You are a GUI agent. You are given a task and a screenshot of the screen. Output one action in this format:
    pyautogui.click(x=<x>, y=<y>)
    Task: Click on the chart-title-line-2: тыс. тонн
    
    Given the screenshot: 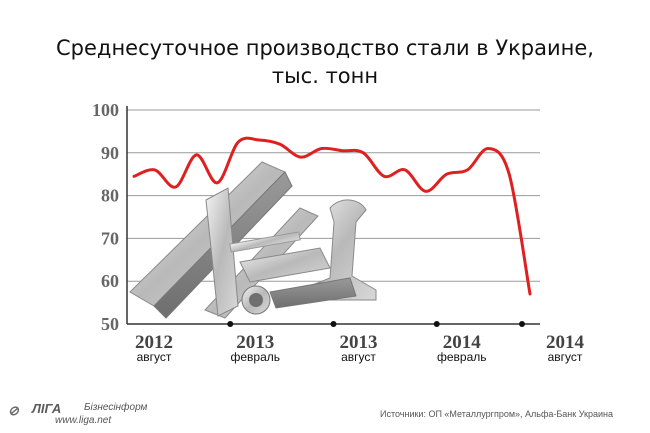 What is the action you would take?
    pyautogui.click(x=325, y=76)
    